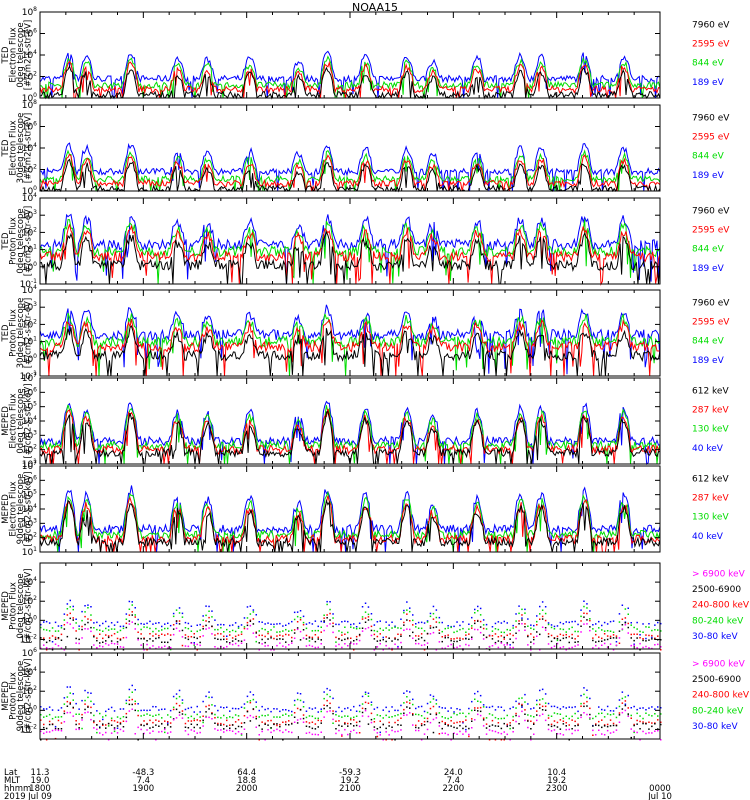 The image size is (750, 800). What do you see at coordinates (35, 52) in the screenshot?
I see `y-tick-exponent: 4` at bounding box center [35, 52].